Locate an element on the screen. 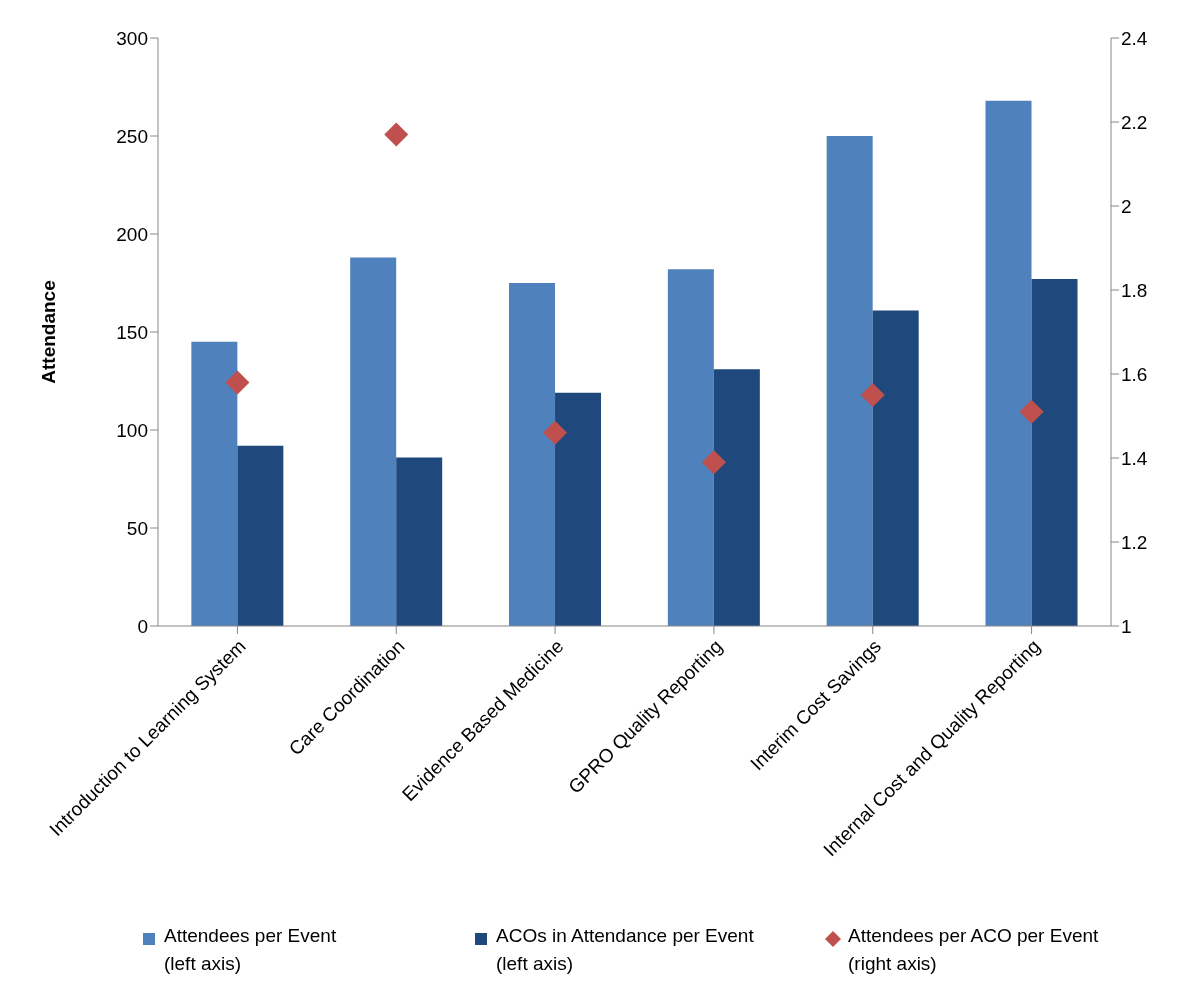  y2-tick-label: 2.4 is located at coordinates (1134, 38).